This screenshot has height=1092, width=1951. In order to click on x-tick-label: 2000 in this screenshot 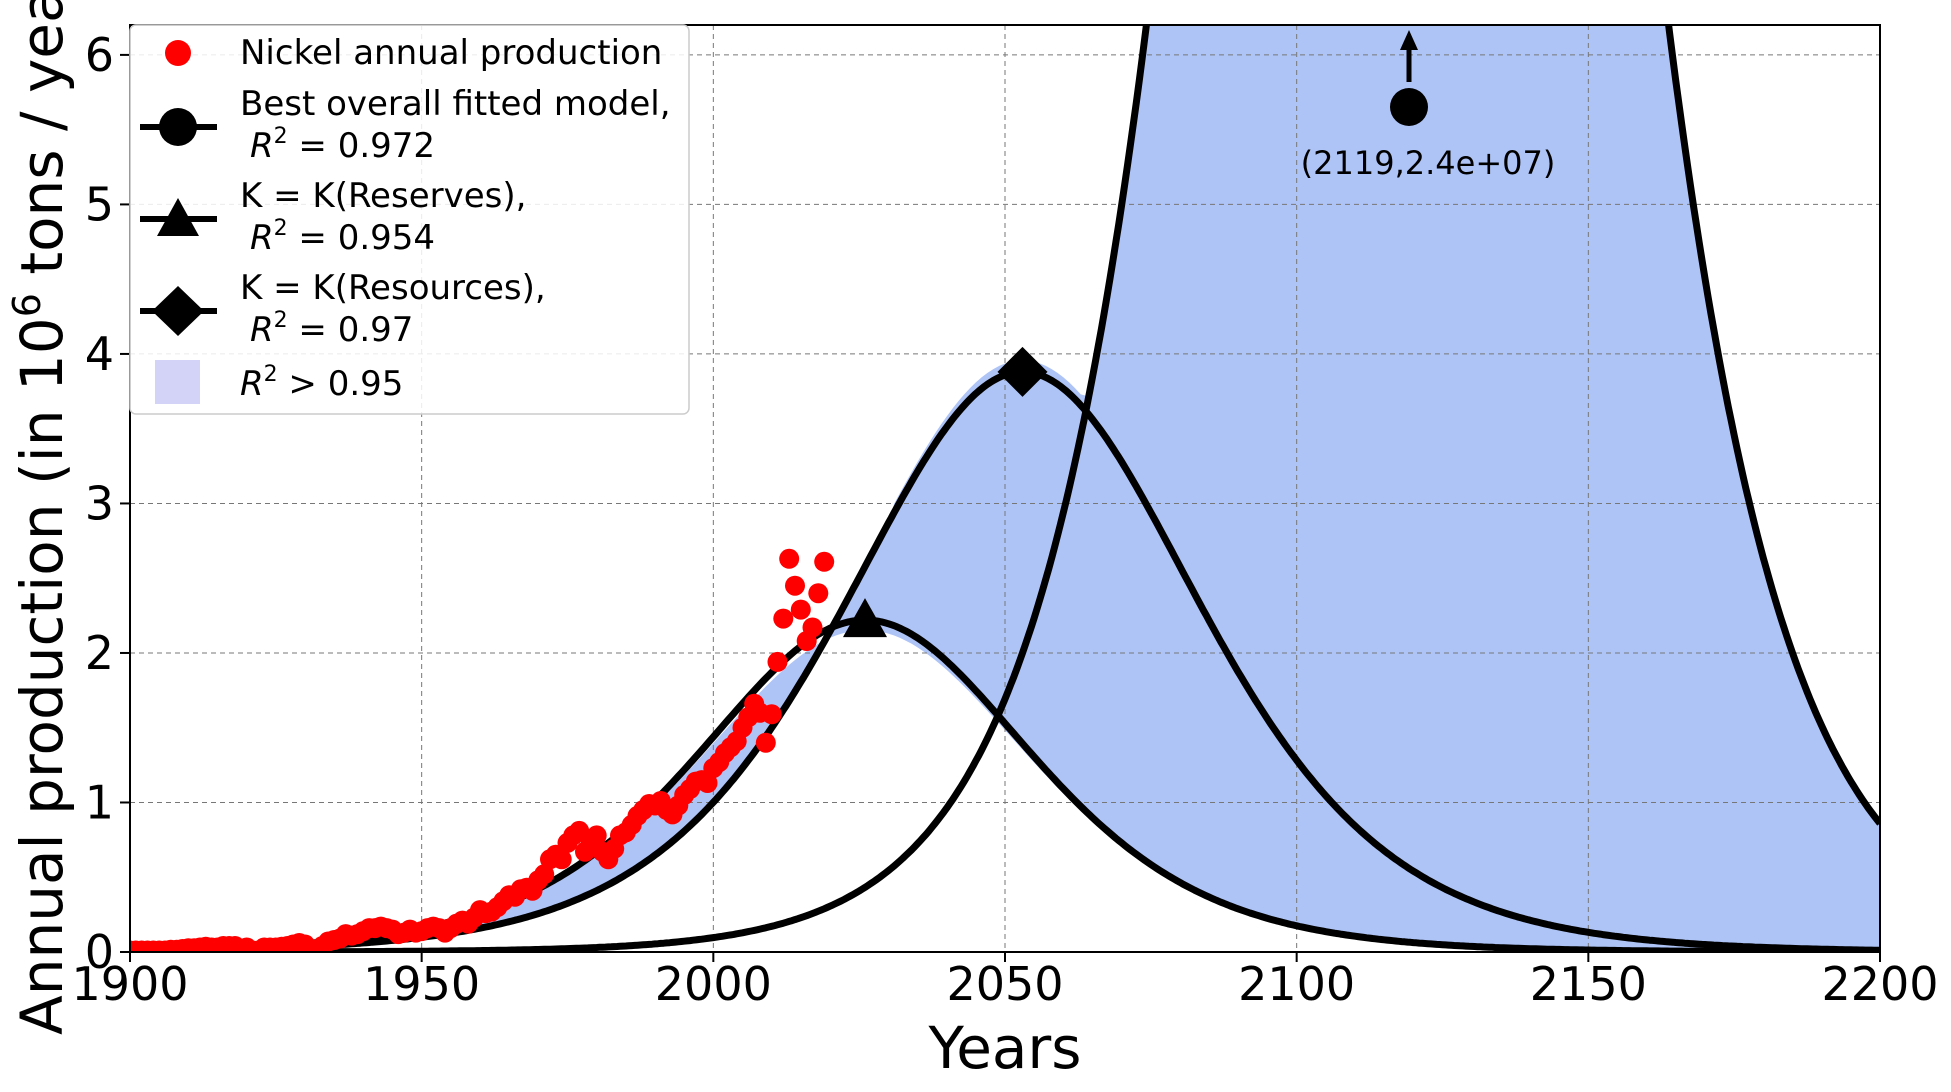, I will do `click(713, 984)`.